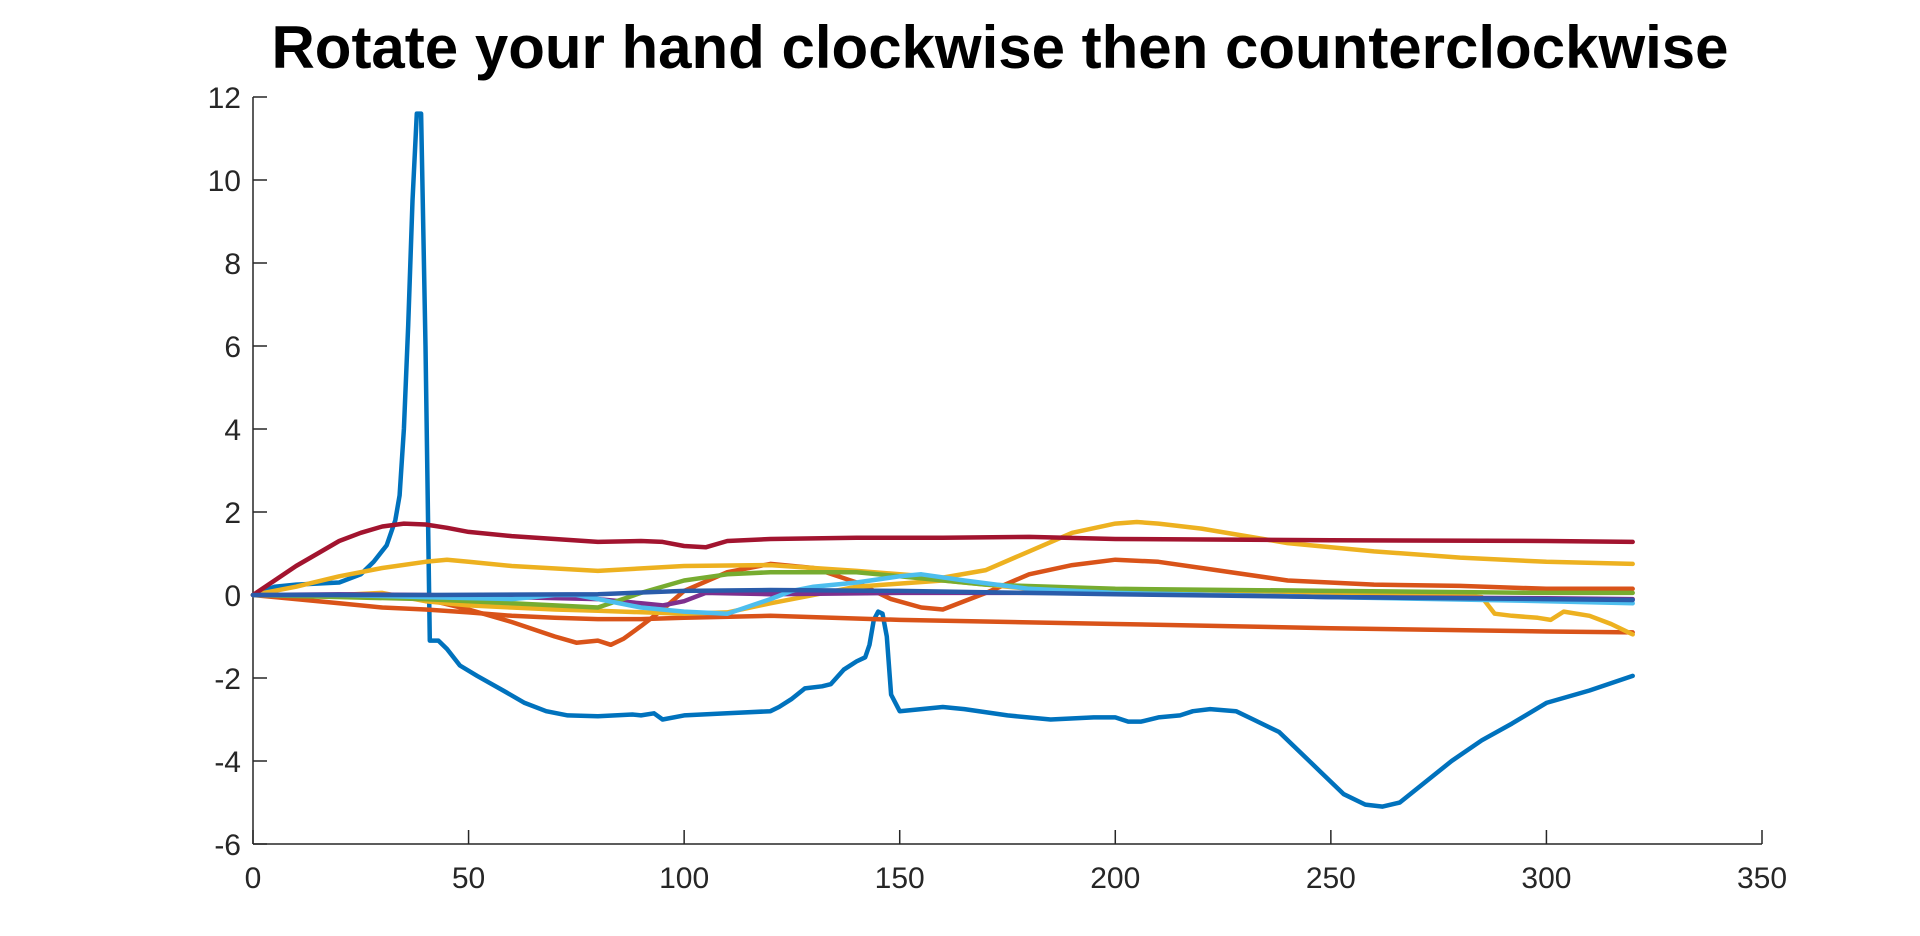 This screenshot has height=936, width=1920. I want to click on x-tick-label: 200, so click(1115, 878).